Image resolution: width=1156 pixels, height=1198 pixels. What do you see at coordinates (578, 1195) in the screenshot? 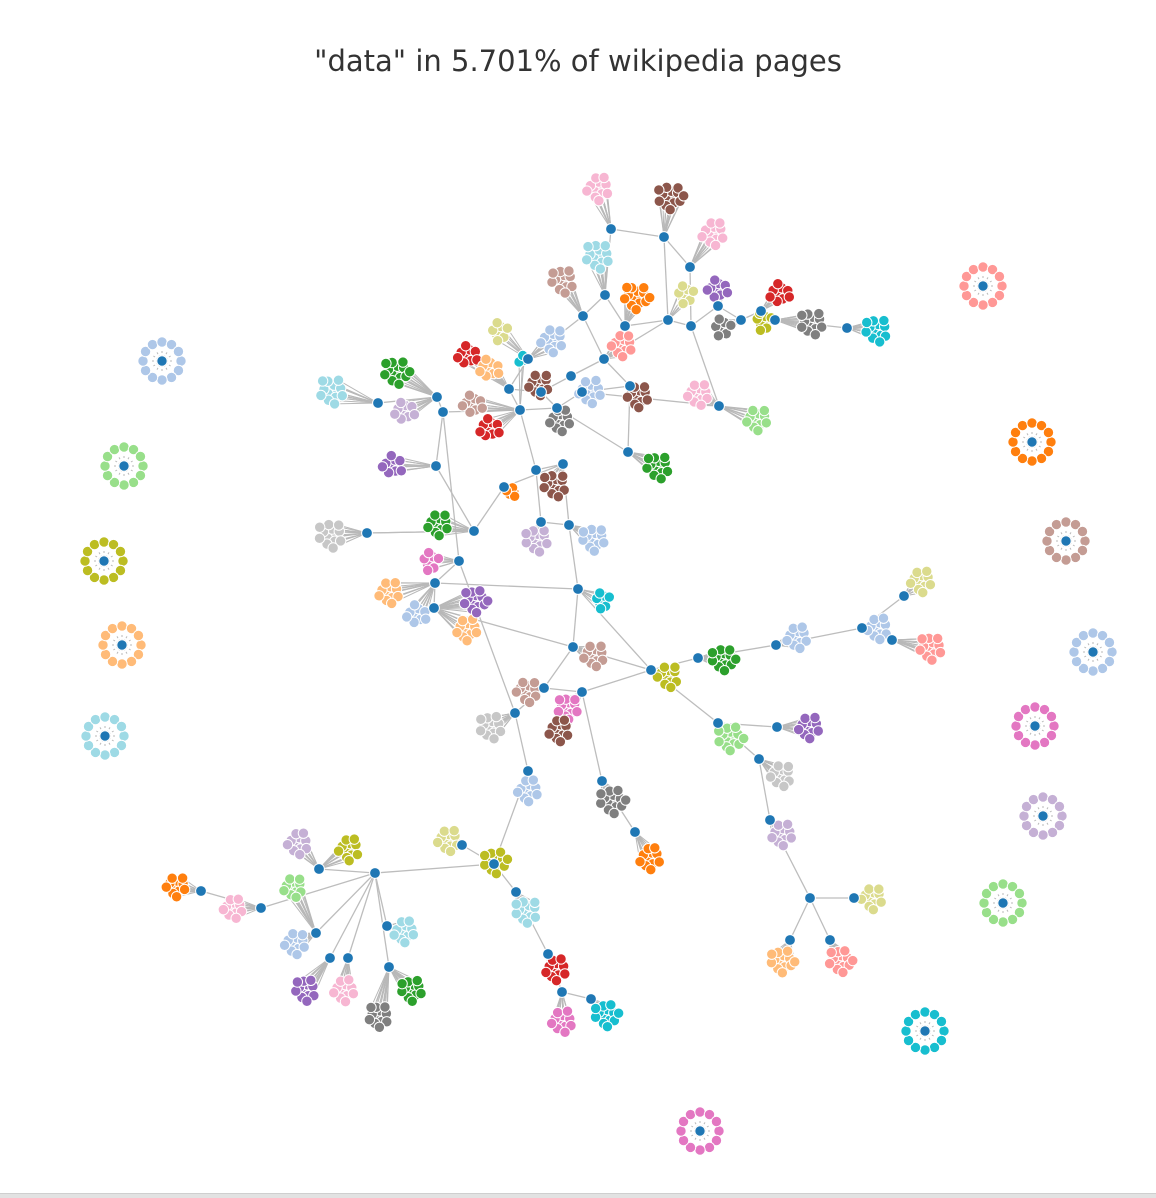
I see `bottom-divider` at bounding box center [578, 1195].